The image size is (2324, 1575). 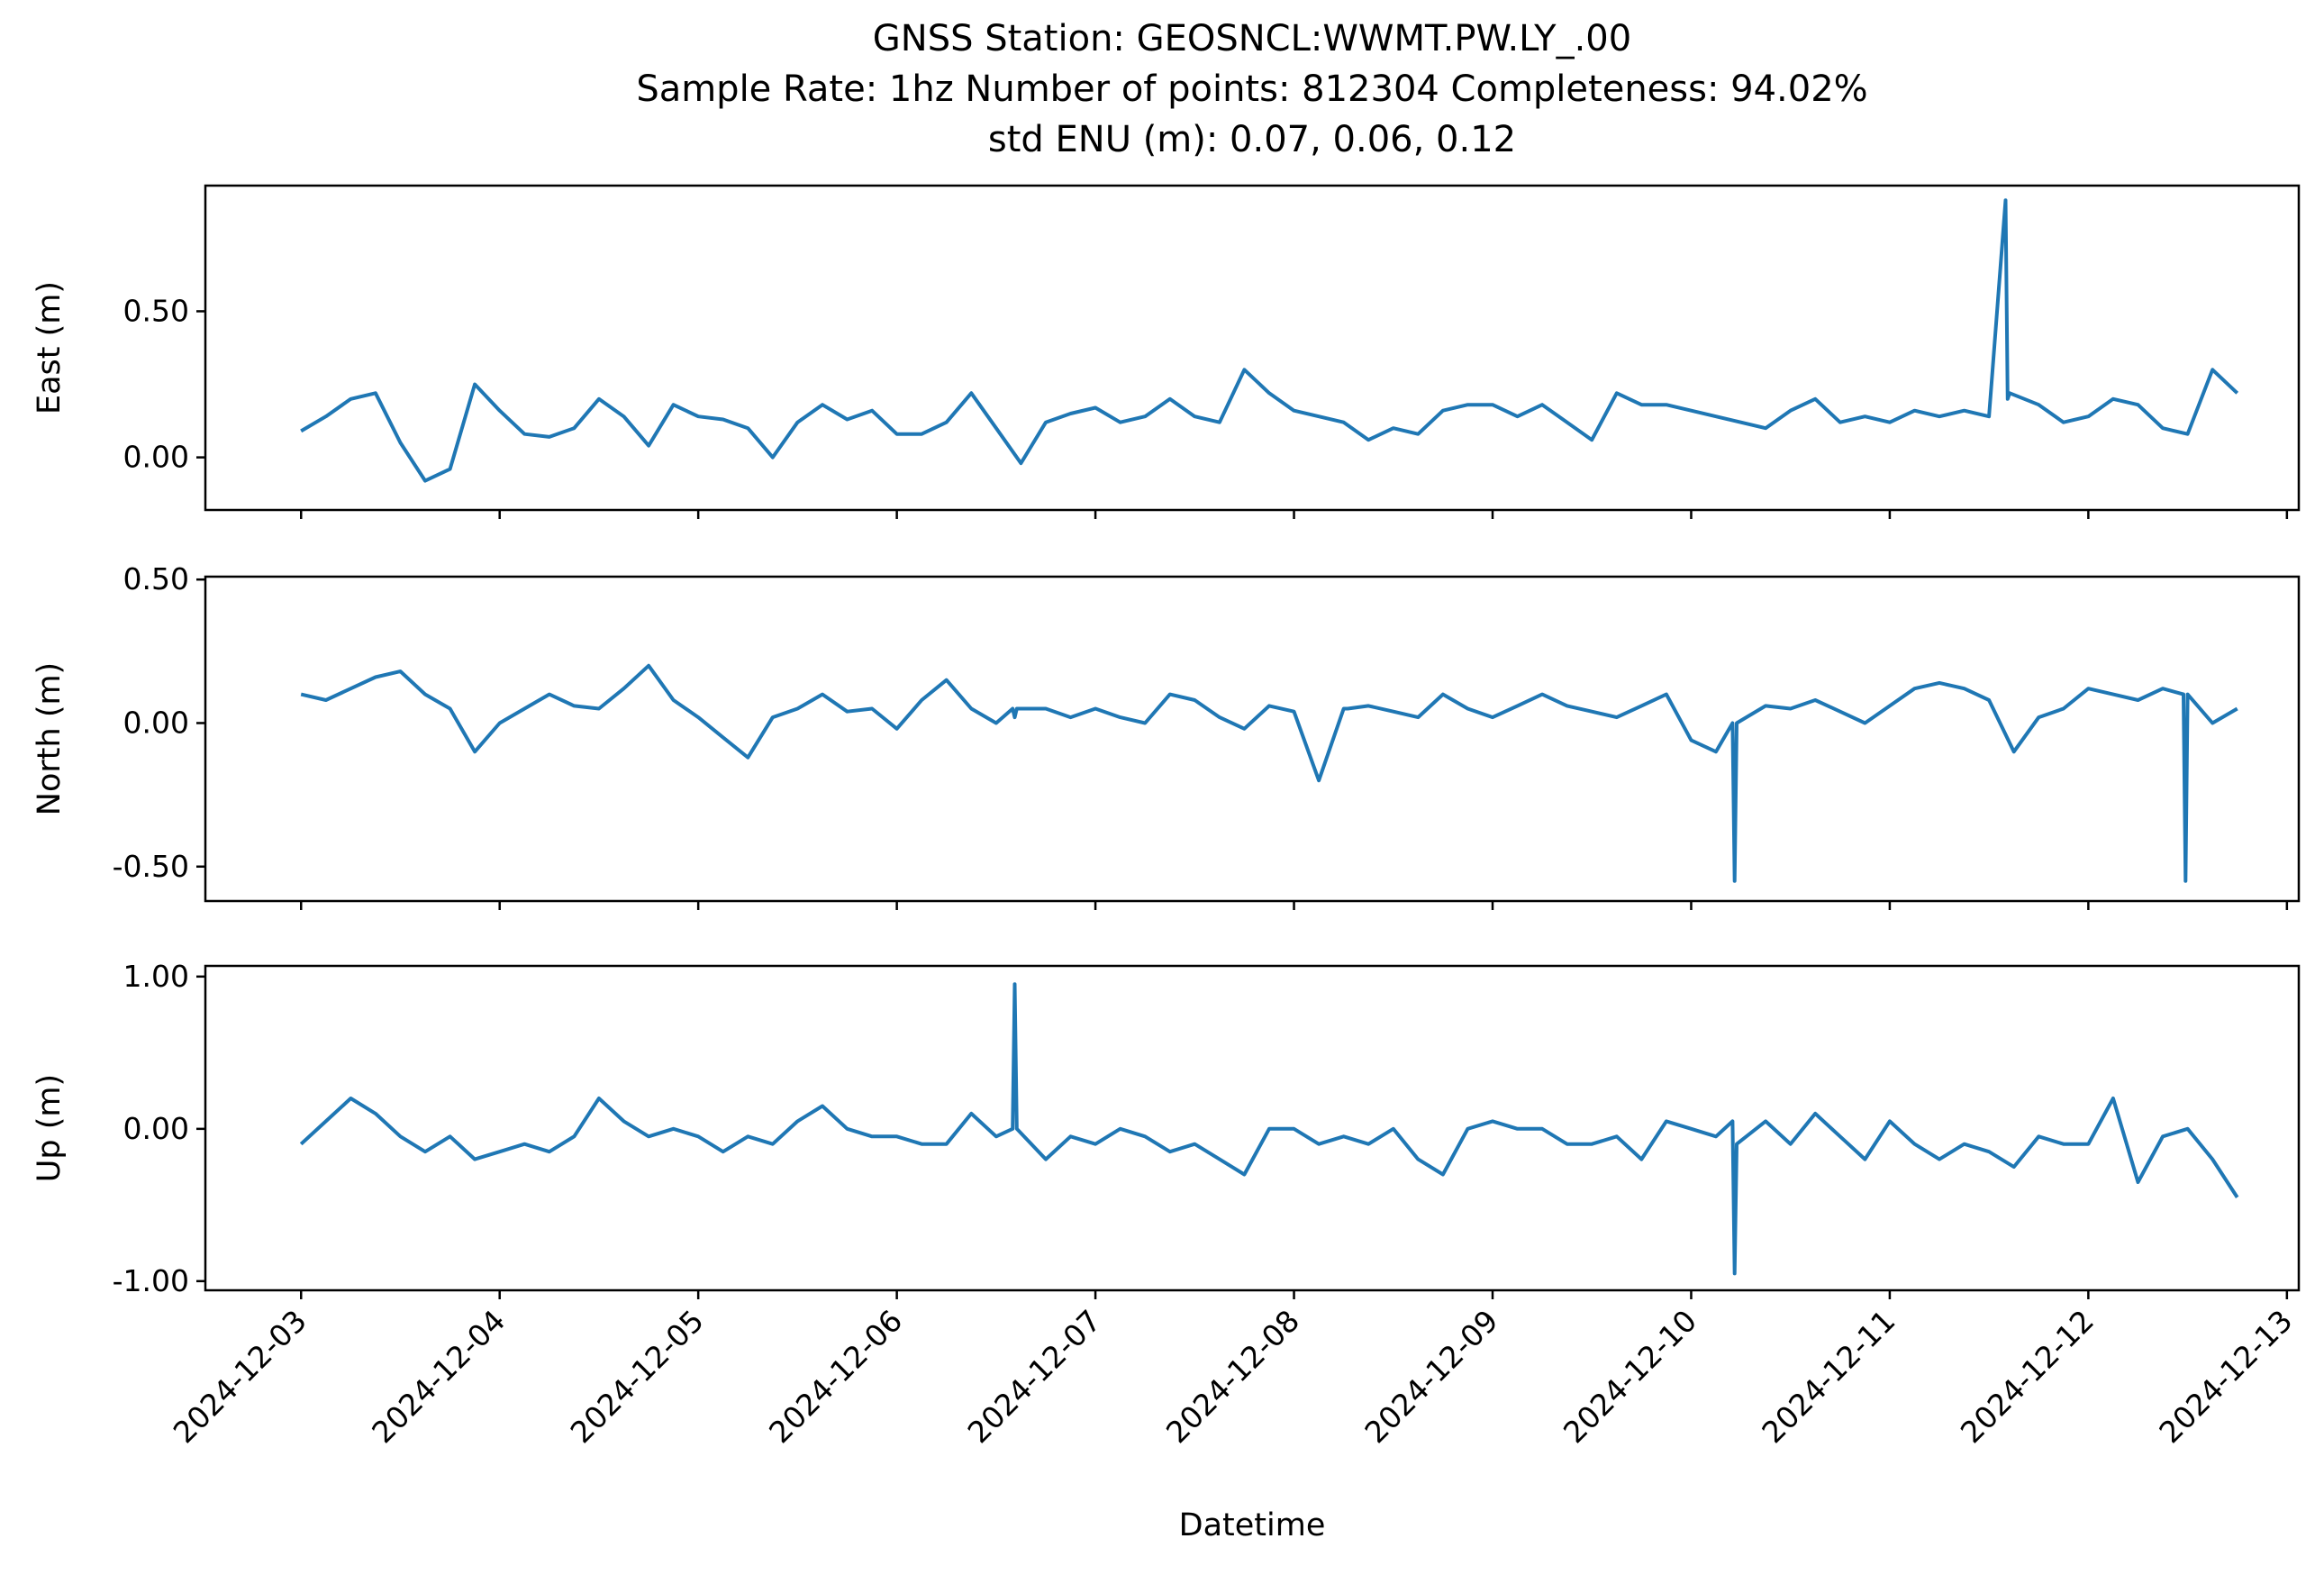 What do you see at coordinates (156, 1128) in the screenshot?
I see `y-tick-label-2-1: 0.00` at bounding box center [156, 1128].